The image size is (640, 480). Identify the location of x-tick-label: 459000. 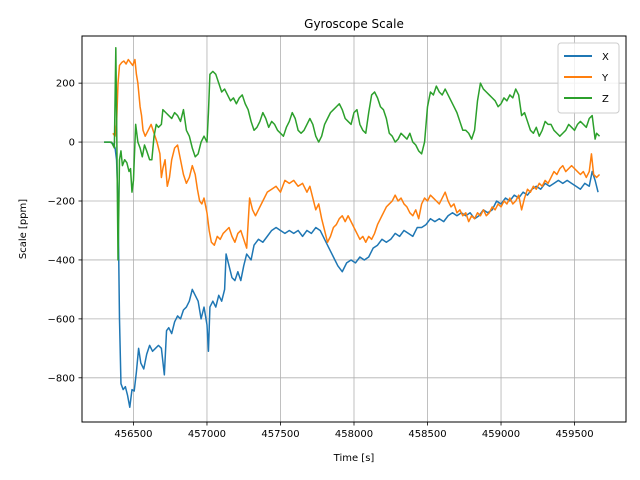
(501, 434).